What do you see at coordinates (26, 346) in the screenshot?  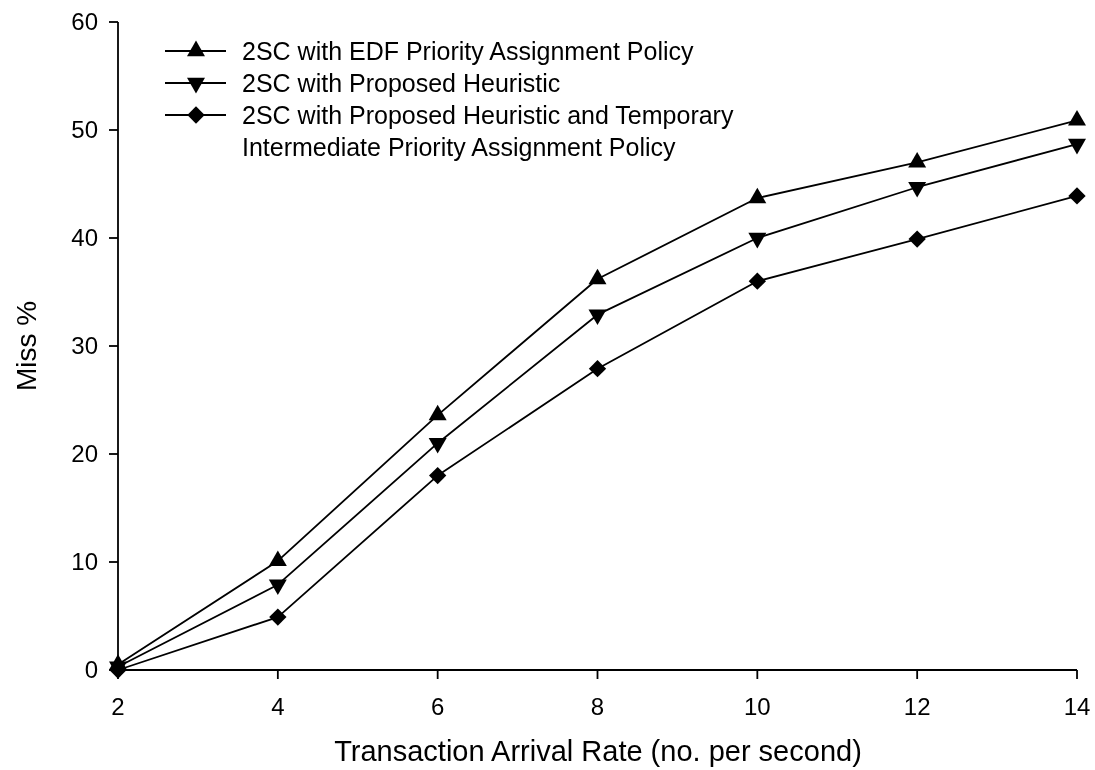 I see `y-axis-title: Miss %` at bounding box center [26, 346].